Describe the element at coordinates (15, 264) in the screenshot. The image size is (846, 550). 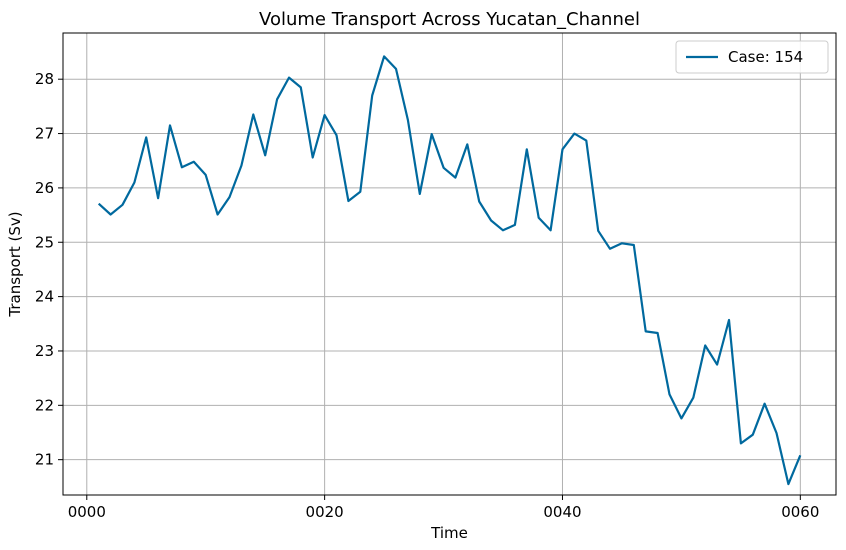
I see `y-axis-label: Transport (Sv)` at that location.